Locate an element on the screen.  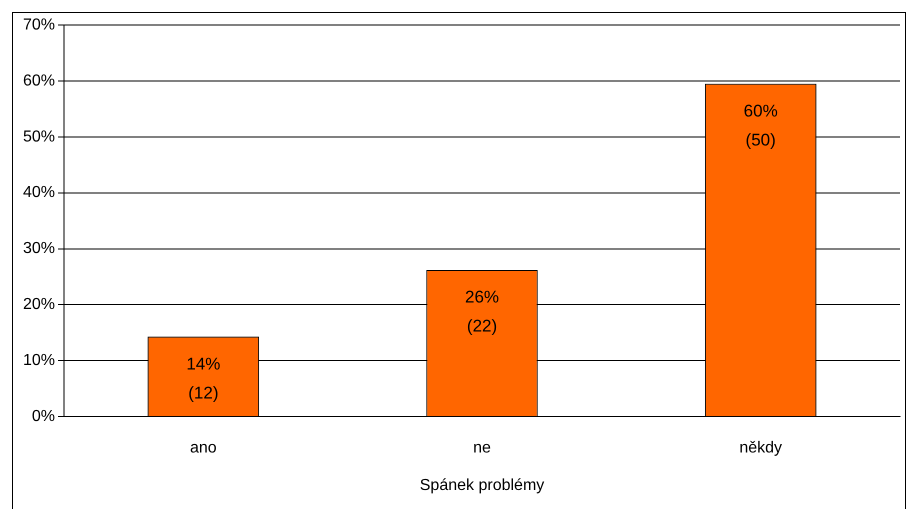
x-tick-label: ano is located at coordinates (203, 448).